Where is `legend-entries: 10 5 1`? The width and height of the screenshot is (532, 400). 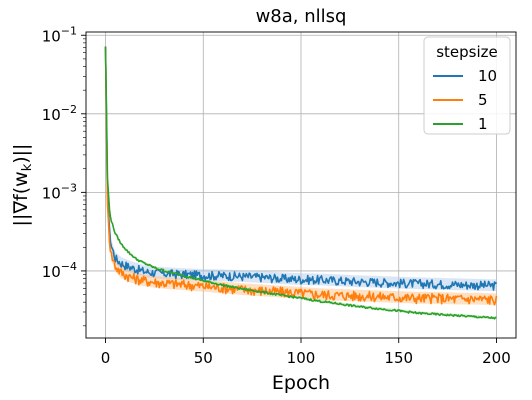 legend-entries: 10 5 1 is located at coordinates (465, 100).